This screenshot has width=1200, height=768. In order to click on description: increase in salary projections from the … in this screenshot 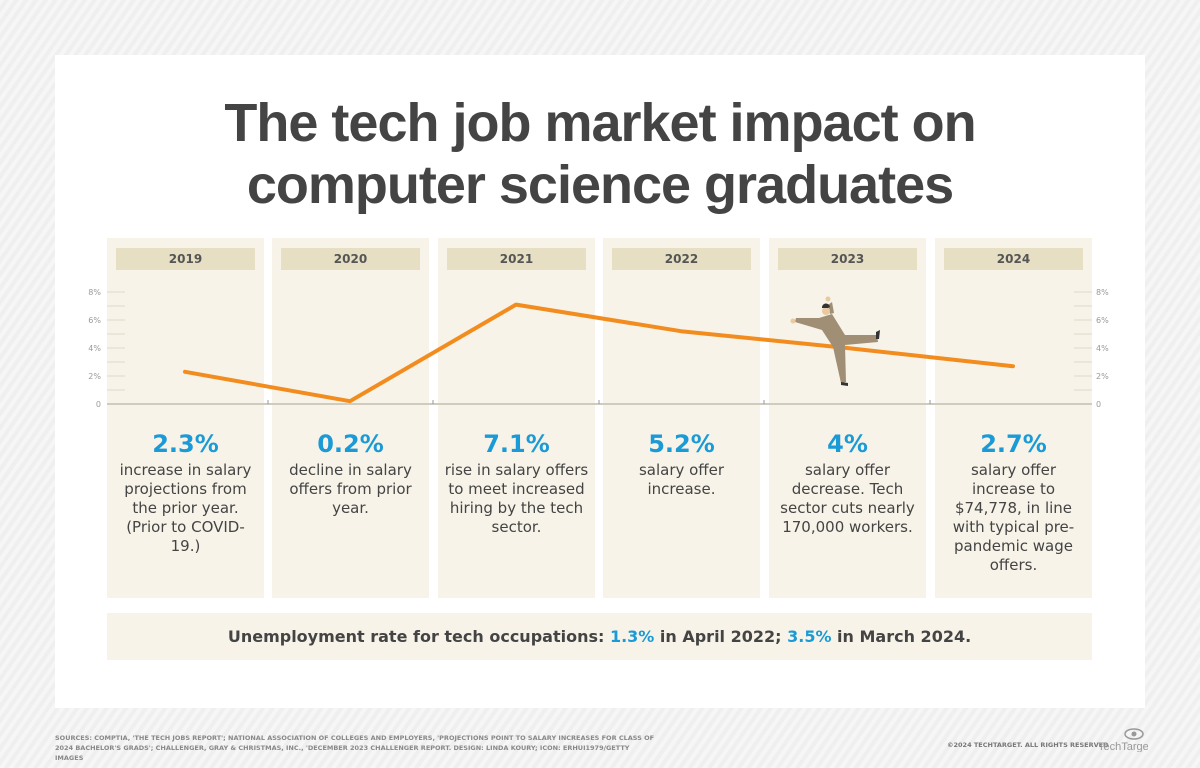, I will do `click(185, 508)`.